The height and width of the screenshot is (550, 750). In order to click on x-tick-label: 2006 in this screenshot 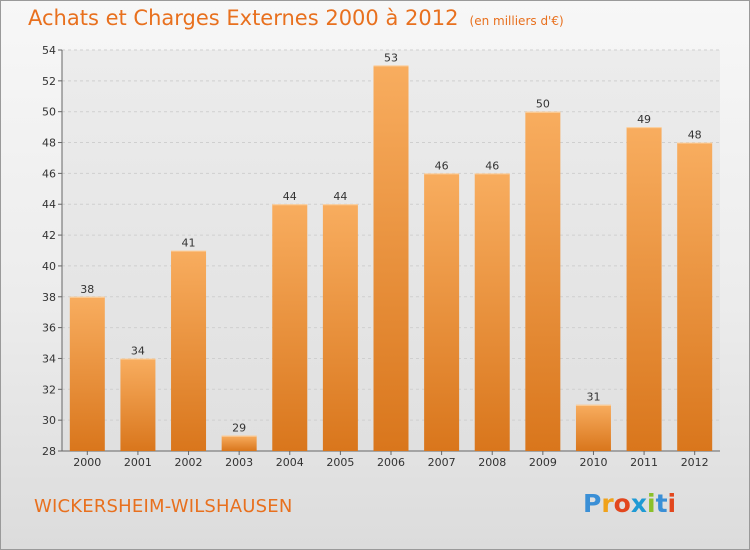, I will do `click(391, 462)`.